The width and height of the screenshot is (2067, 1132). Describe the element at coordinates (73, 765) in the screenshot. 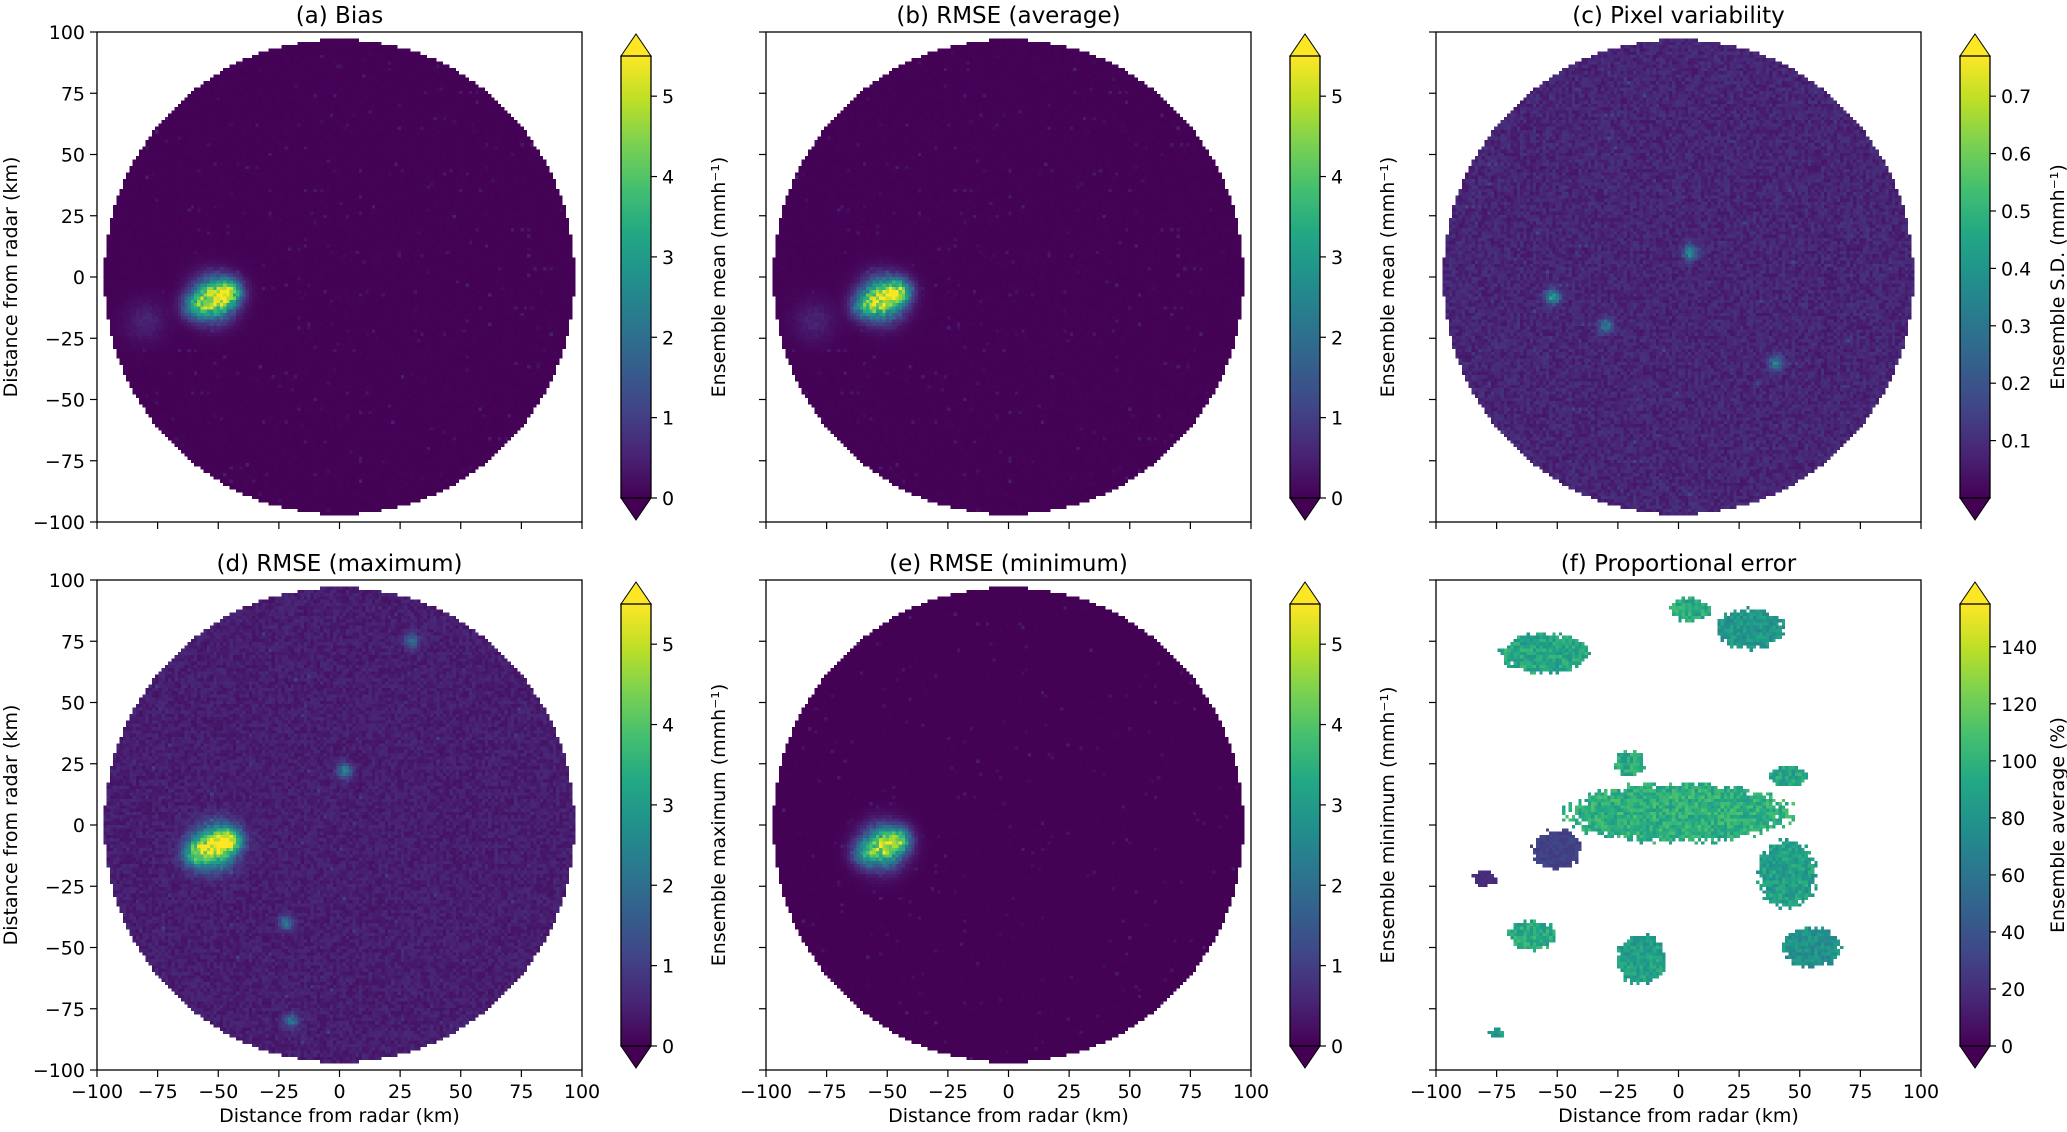

I see `y-tick-label: 25` at that location.